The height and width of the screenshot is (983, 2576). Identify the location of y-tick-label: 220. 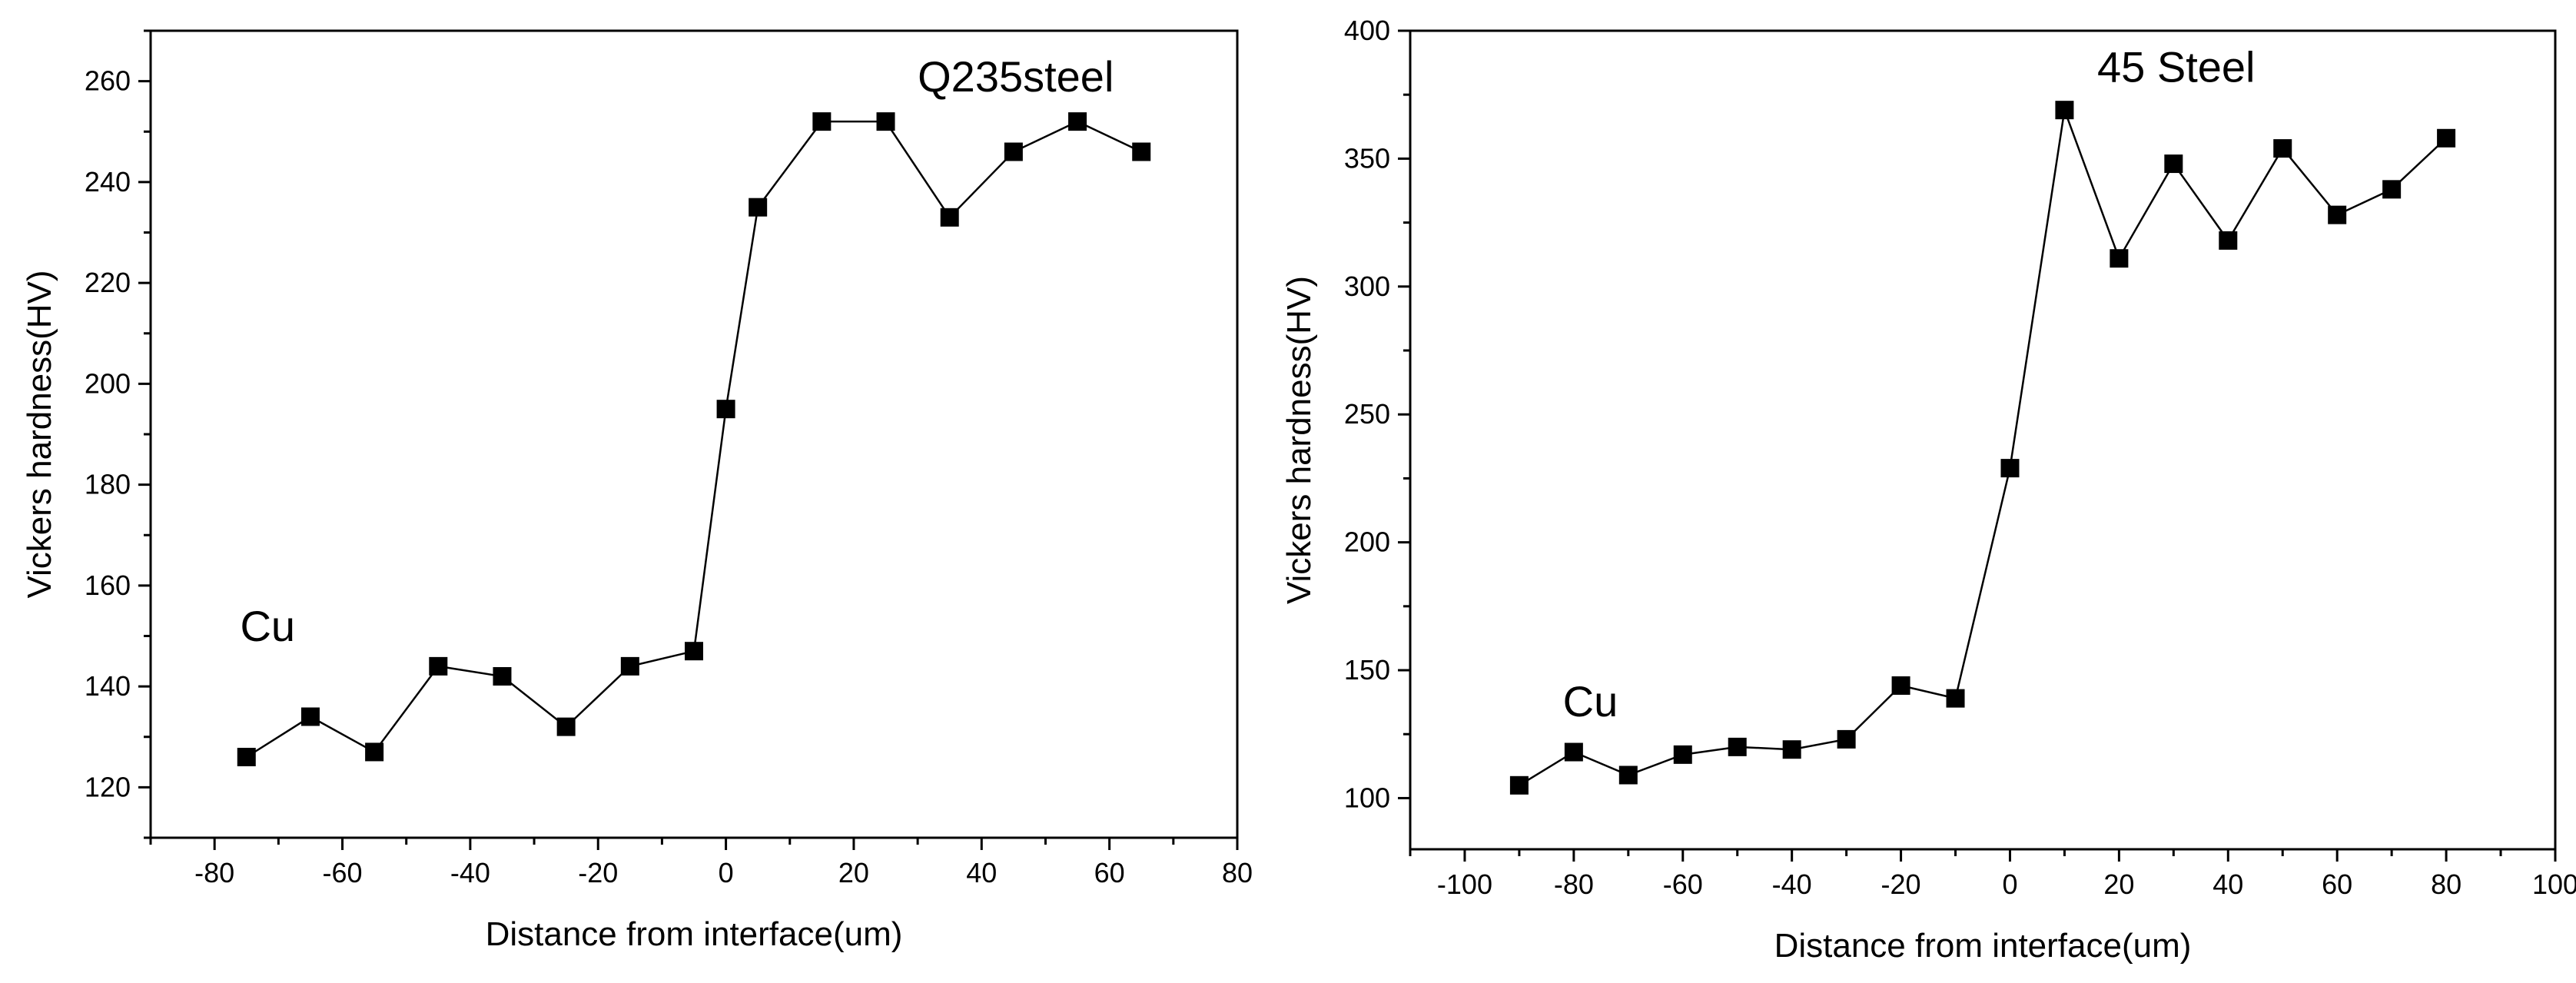
(108, 282).